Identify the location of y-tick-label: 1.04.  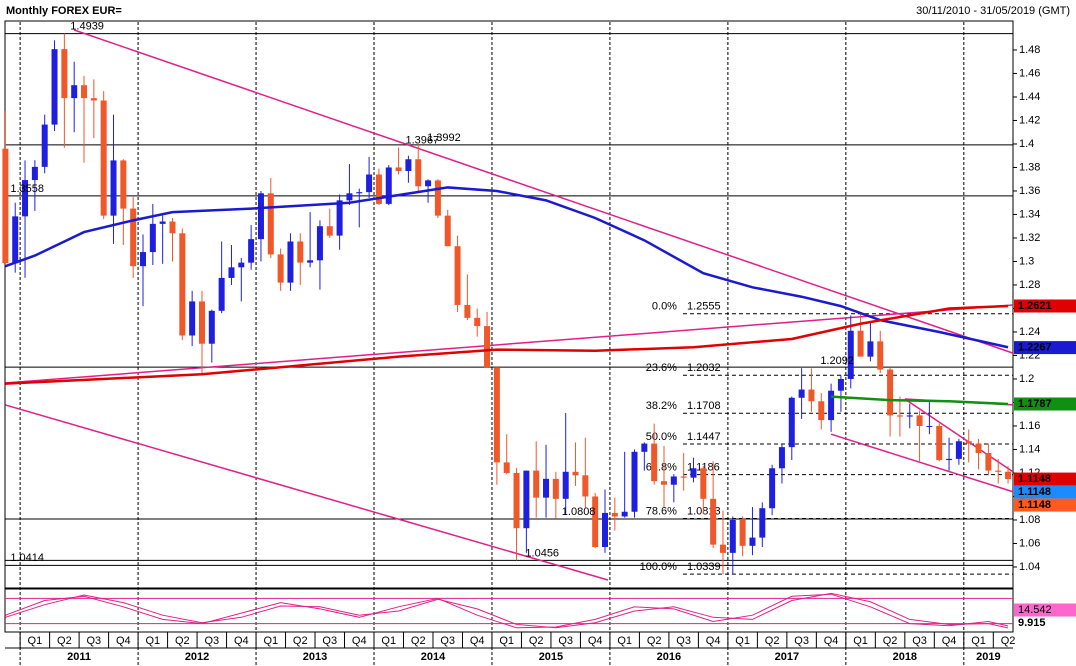
(1029, 567).